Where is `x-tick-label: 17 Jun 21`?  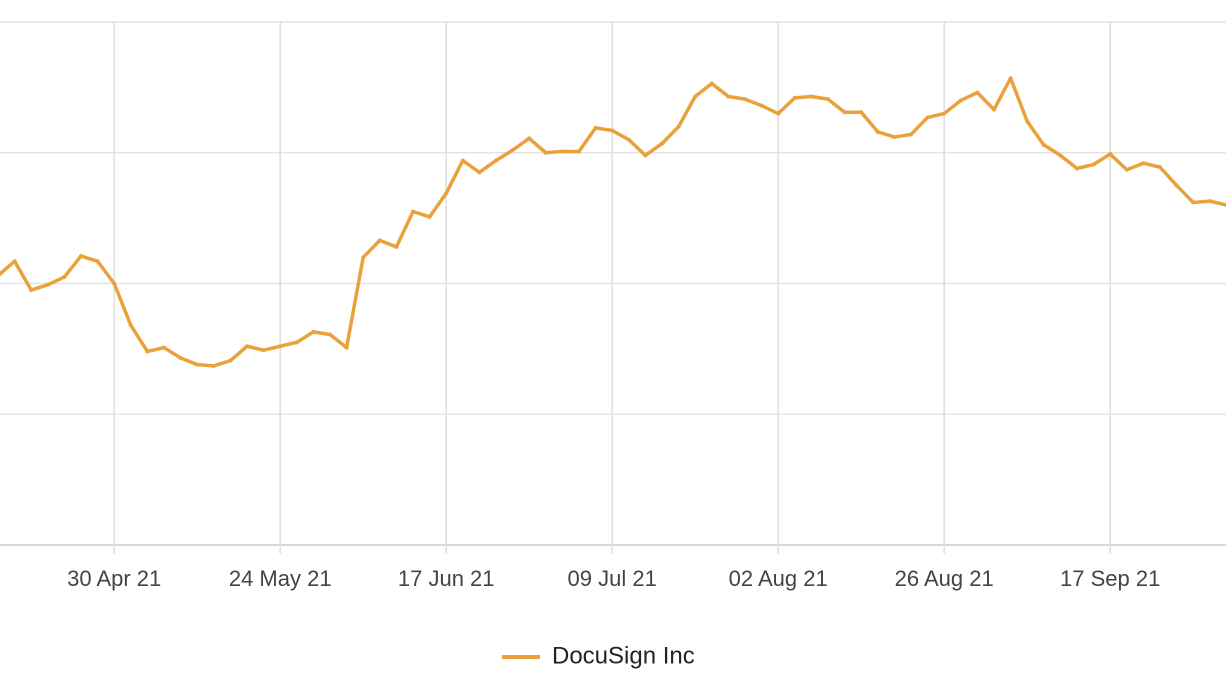
x-tick-label: 17 Jun 21 is located at coordinates (446, 578).